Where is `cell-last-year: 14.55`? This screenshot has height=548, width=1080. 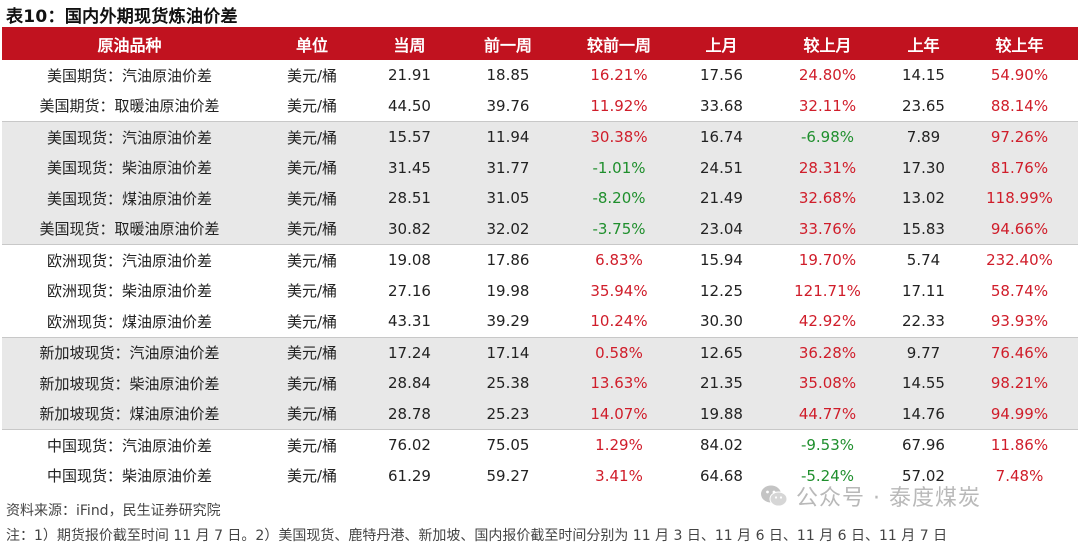 cell-last-year: 14.55 is located at coordinates (923, 383).